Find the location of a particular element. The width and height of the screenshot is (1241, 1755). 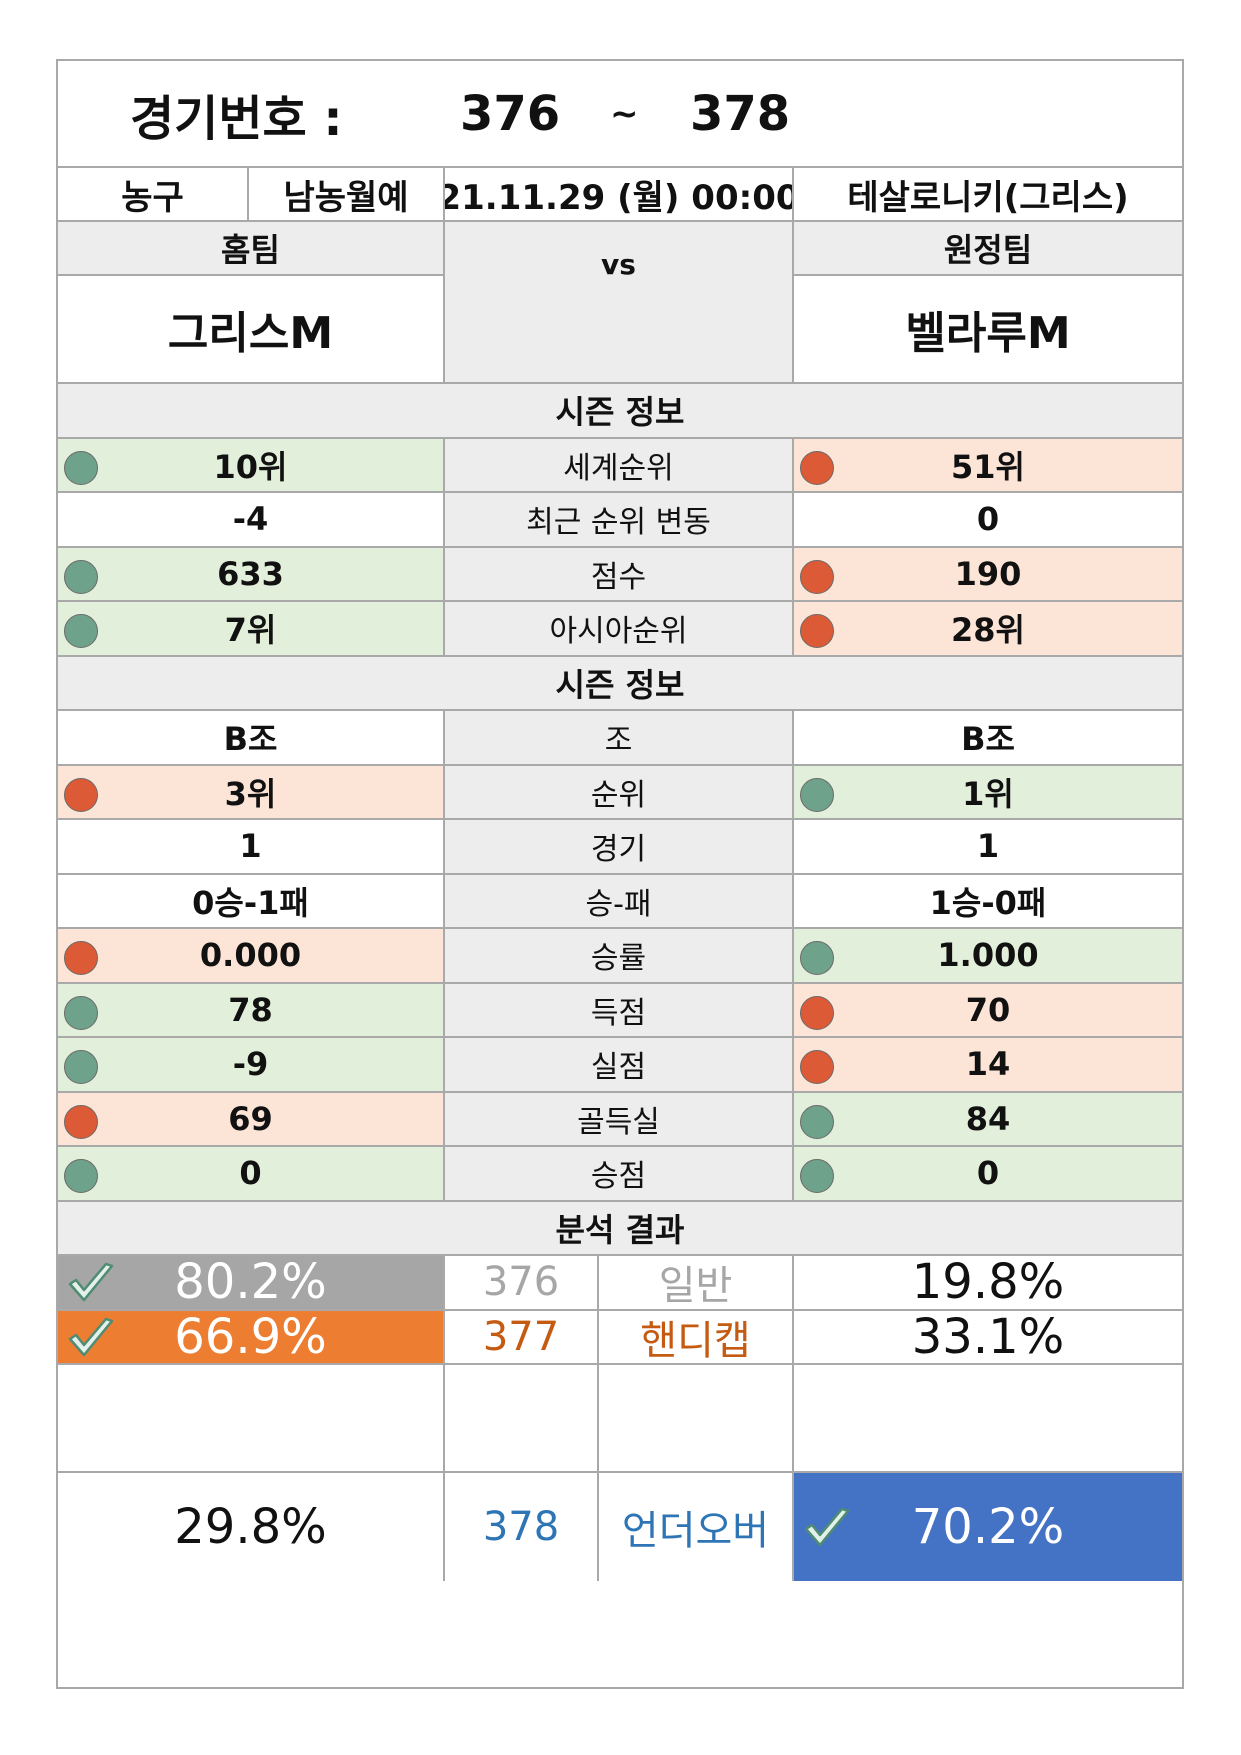

group-row-home-text: 3위 is located at coordinates (250, 793).